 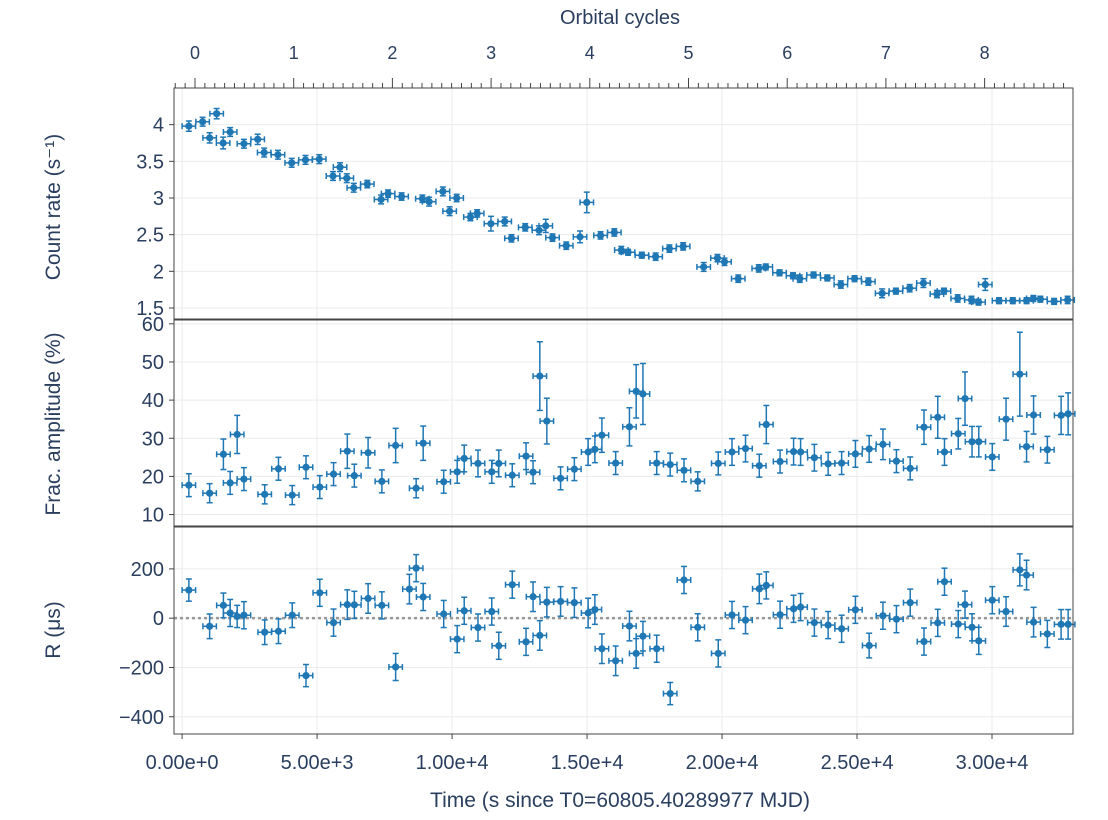 What do you see at coordinates (141, 668) in the screenshot?
I see `y-tick-label: −200` at bounding box center [141, 668].